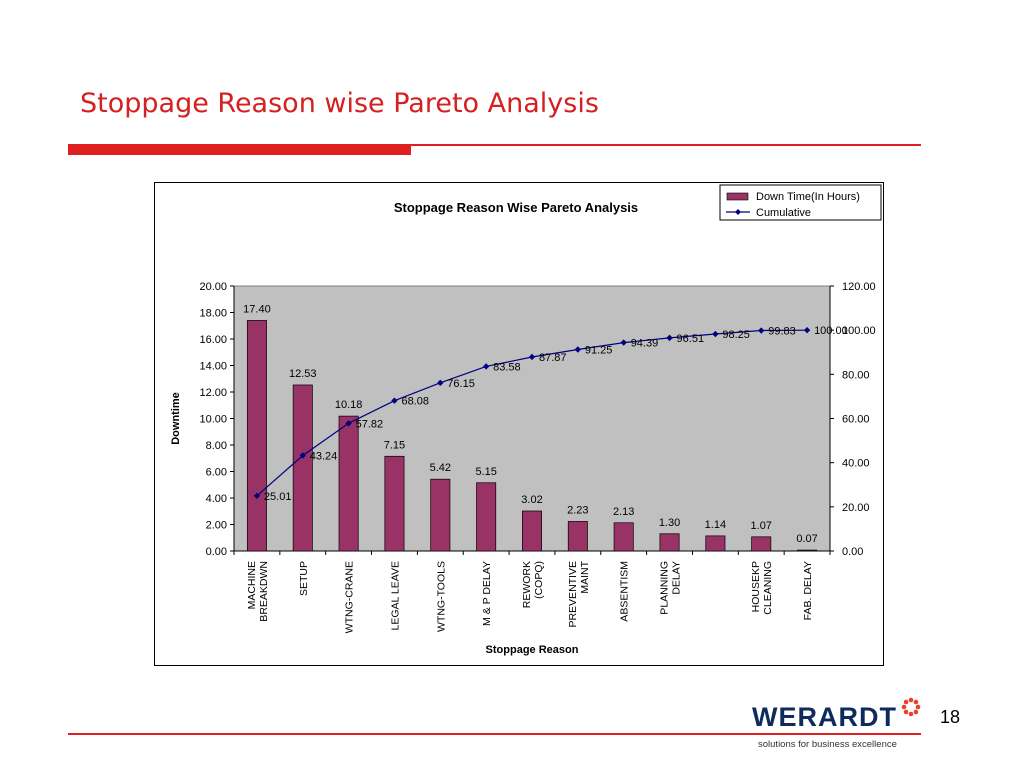 The image size is (1024, 768). Describe the element at coordinates (768, 588) in the screenshot. I see `x-axis-category-label: CLEANING` at that location.